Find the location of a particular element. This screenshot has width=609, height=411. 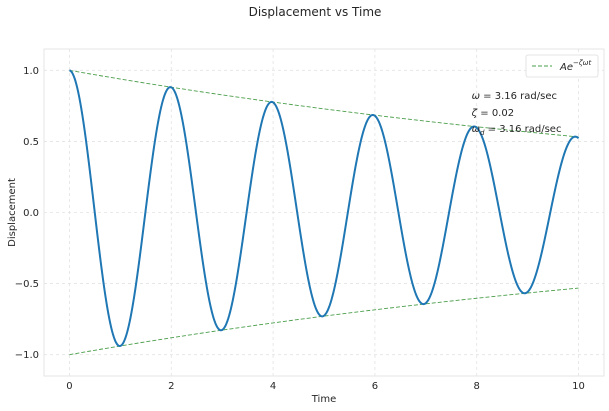

legend-label-main: Ae is located at coordinates (566, 67).